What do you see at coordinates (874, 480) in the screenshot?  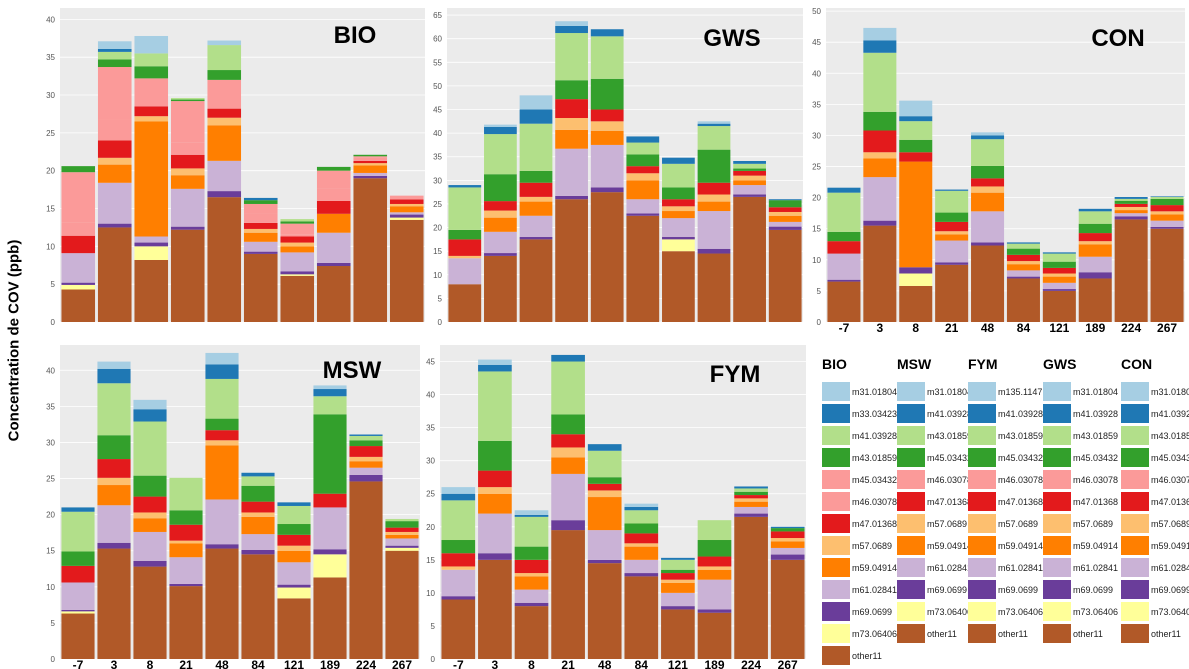 I see `legend-item-label: m45.03432` at bounding box center [874, 480].